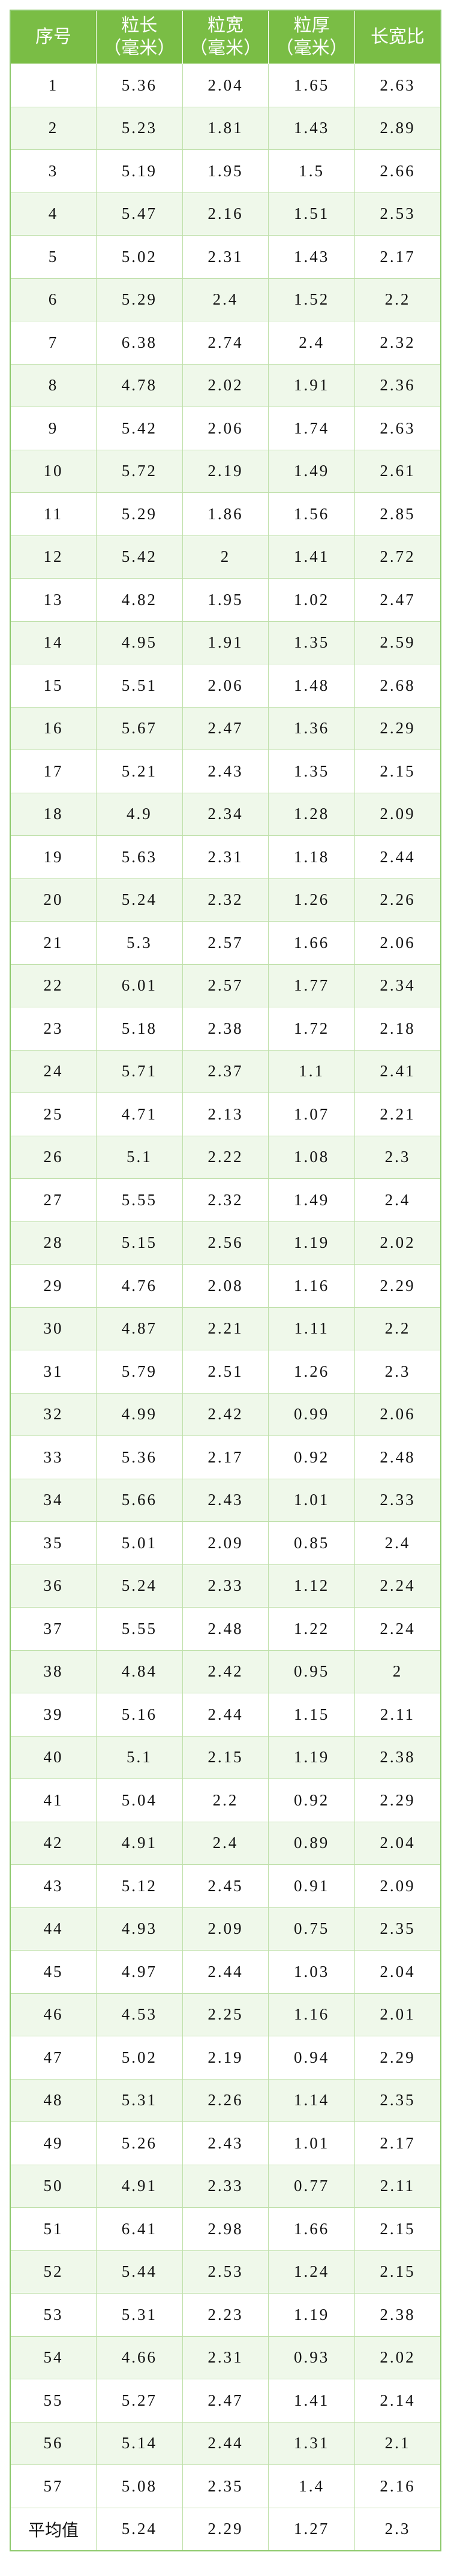 This screenshot has width=451, height=2576. What do you see at coordinates (311, 1671) in the screenshot?
I see `cell-thickness: 0.95` at bounding box center [311, 1671].